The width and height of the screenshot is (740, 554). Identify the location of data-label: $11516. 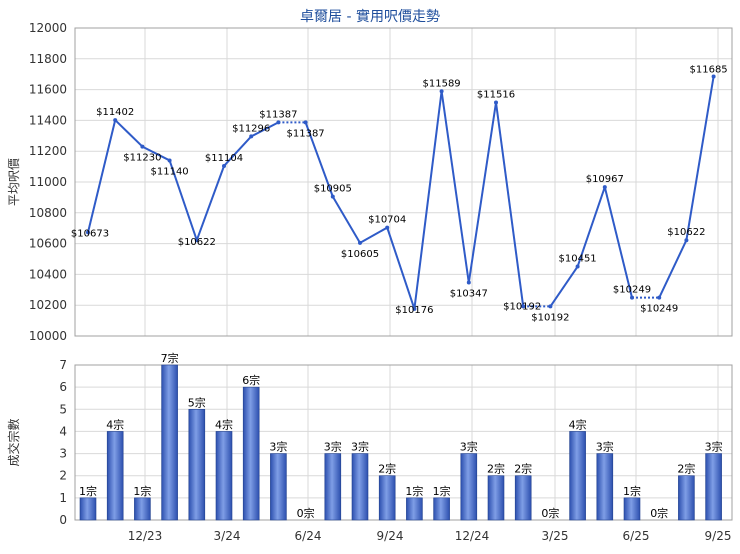
(496, 95).